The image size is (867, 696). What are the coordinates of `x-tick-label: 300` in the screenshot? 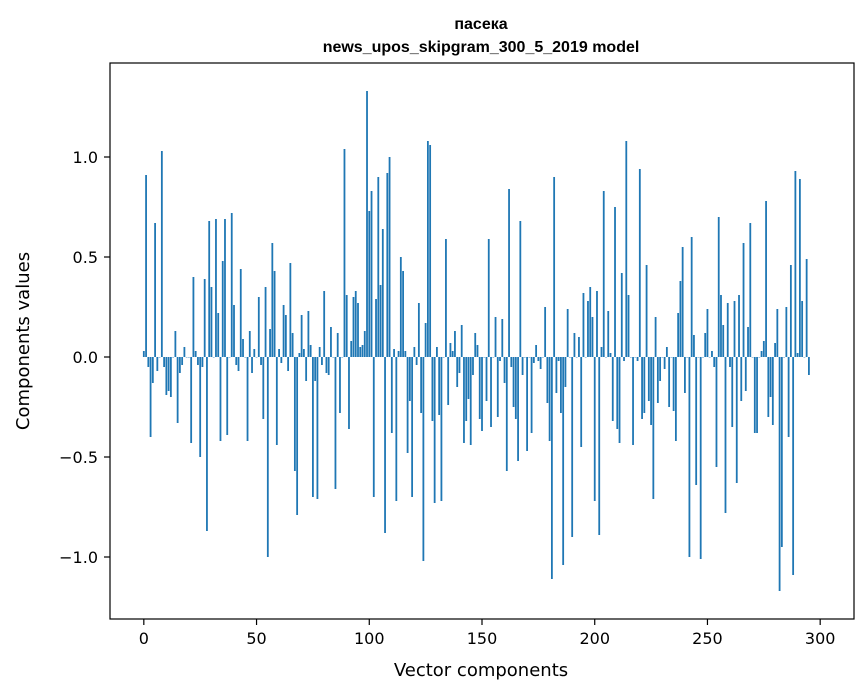 It's located at (820, 638).